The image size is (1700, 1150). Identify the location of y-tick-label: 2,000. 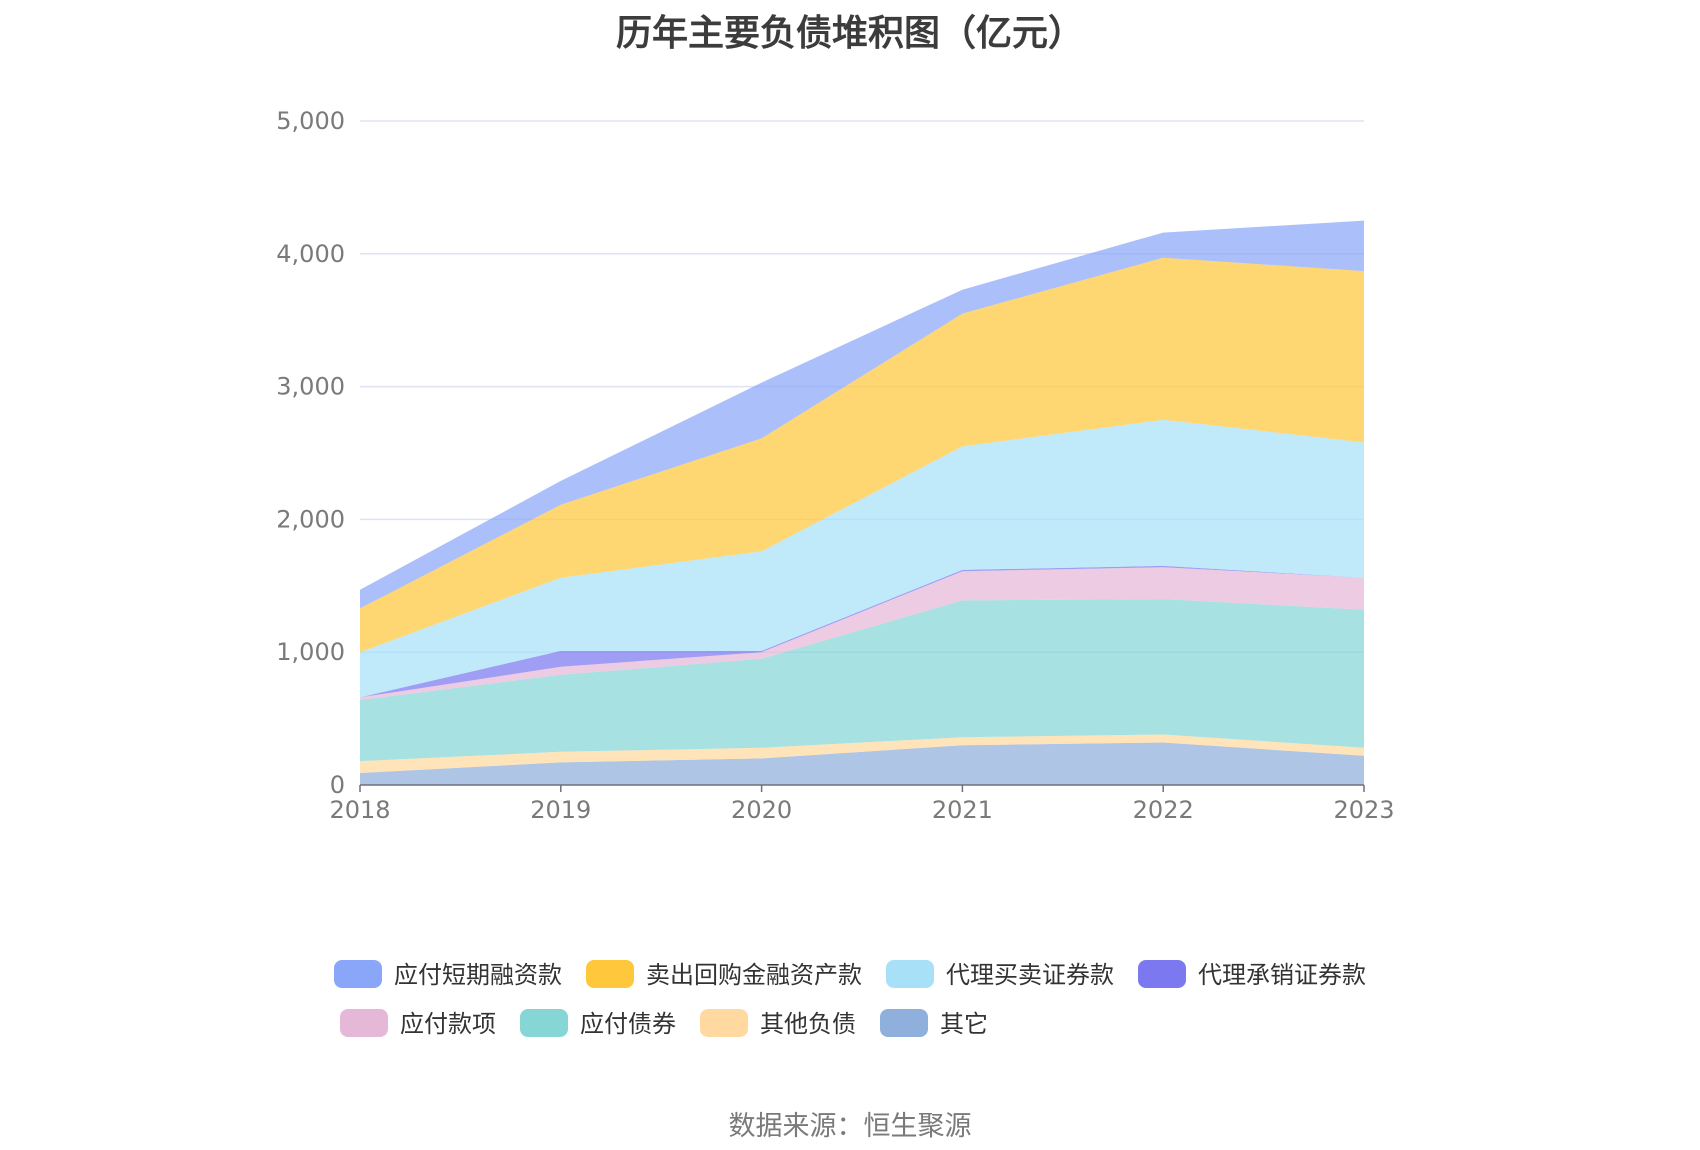
(310, 519).